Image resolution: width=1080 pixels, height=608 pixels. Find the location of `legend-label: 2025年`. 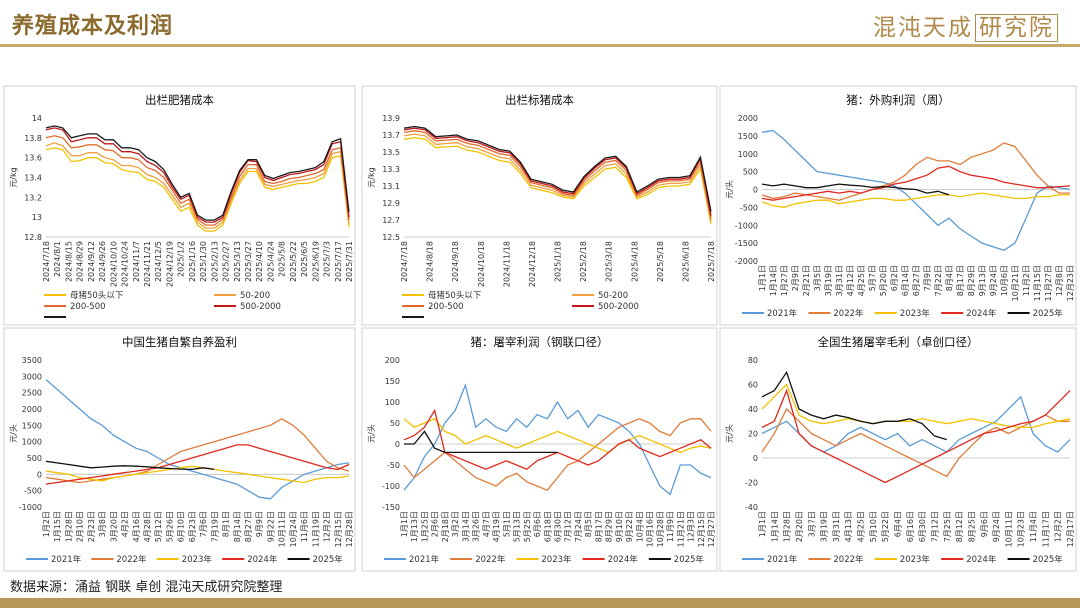

legend-label: 2025年 is located at coordinates (328, 559).